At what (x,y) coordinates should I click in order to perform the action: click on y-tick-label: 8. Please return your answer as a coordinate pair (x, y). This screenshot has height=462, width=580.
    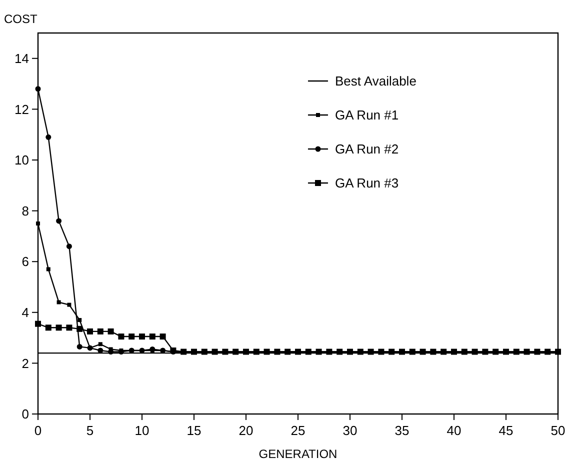
    Looking at the image, I should click on (25, 210).